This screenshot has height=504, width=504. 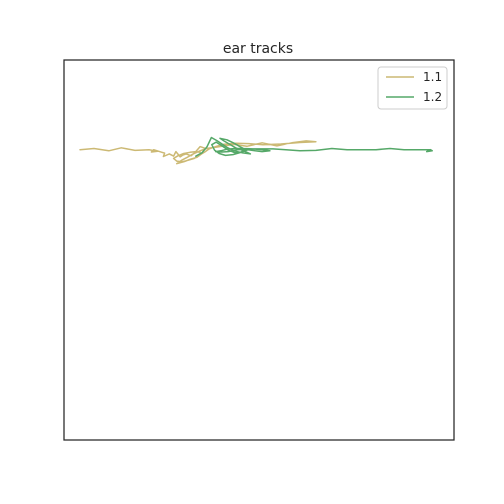 I want to click on legend-label-1: 1.1, so click(x=432, y=77).